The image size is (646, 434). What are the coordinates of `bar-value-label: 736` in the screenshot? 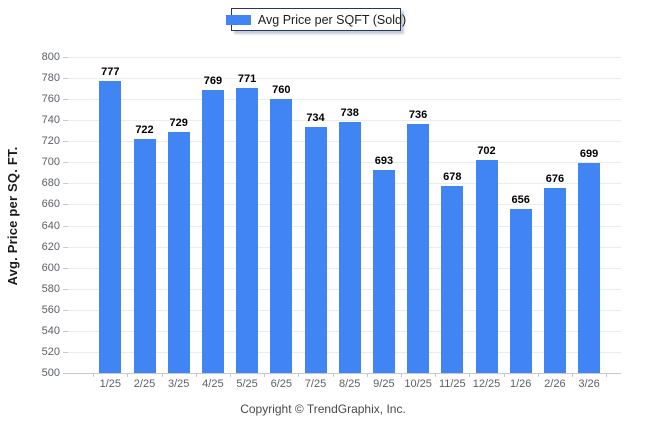 It's located at (418, 115).